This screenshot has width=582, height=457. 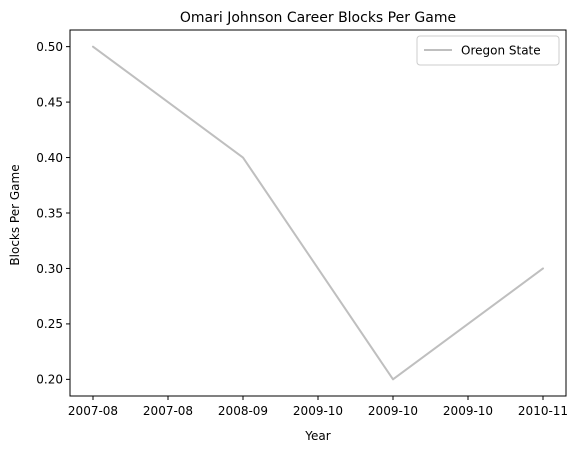 I want to click on x-tick-label: 2008-09, so click(x=243, y=411).